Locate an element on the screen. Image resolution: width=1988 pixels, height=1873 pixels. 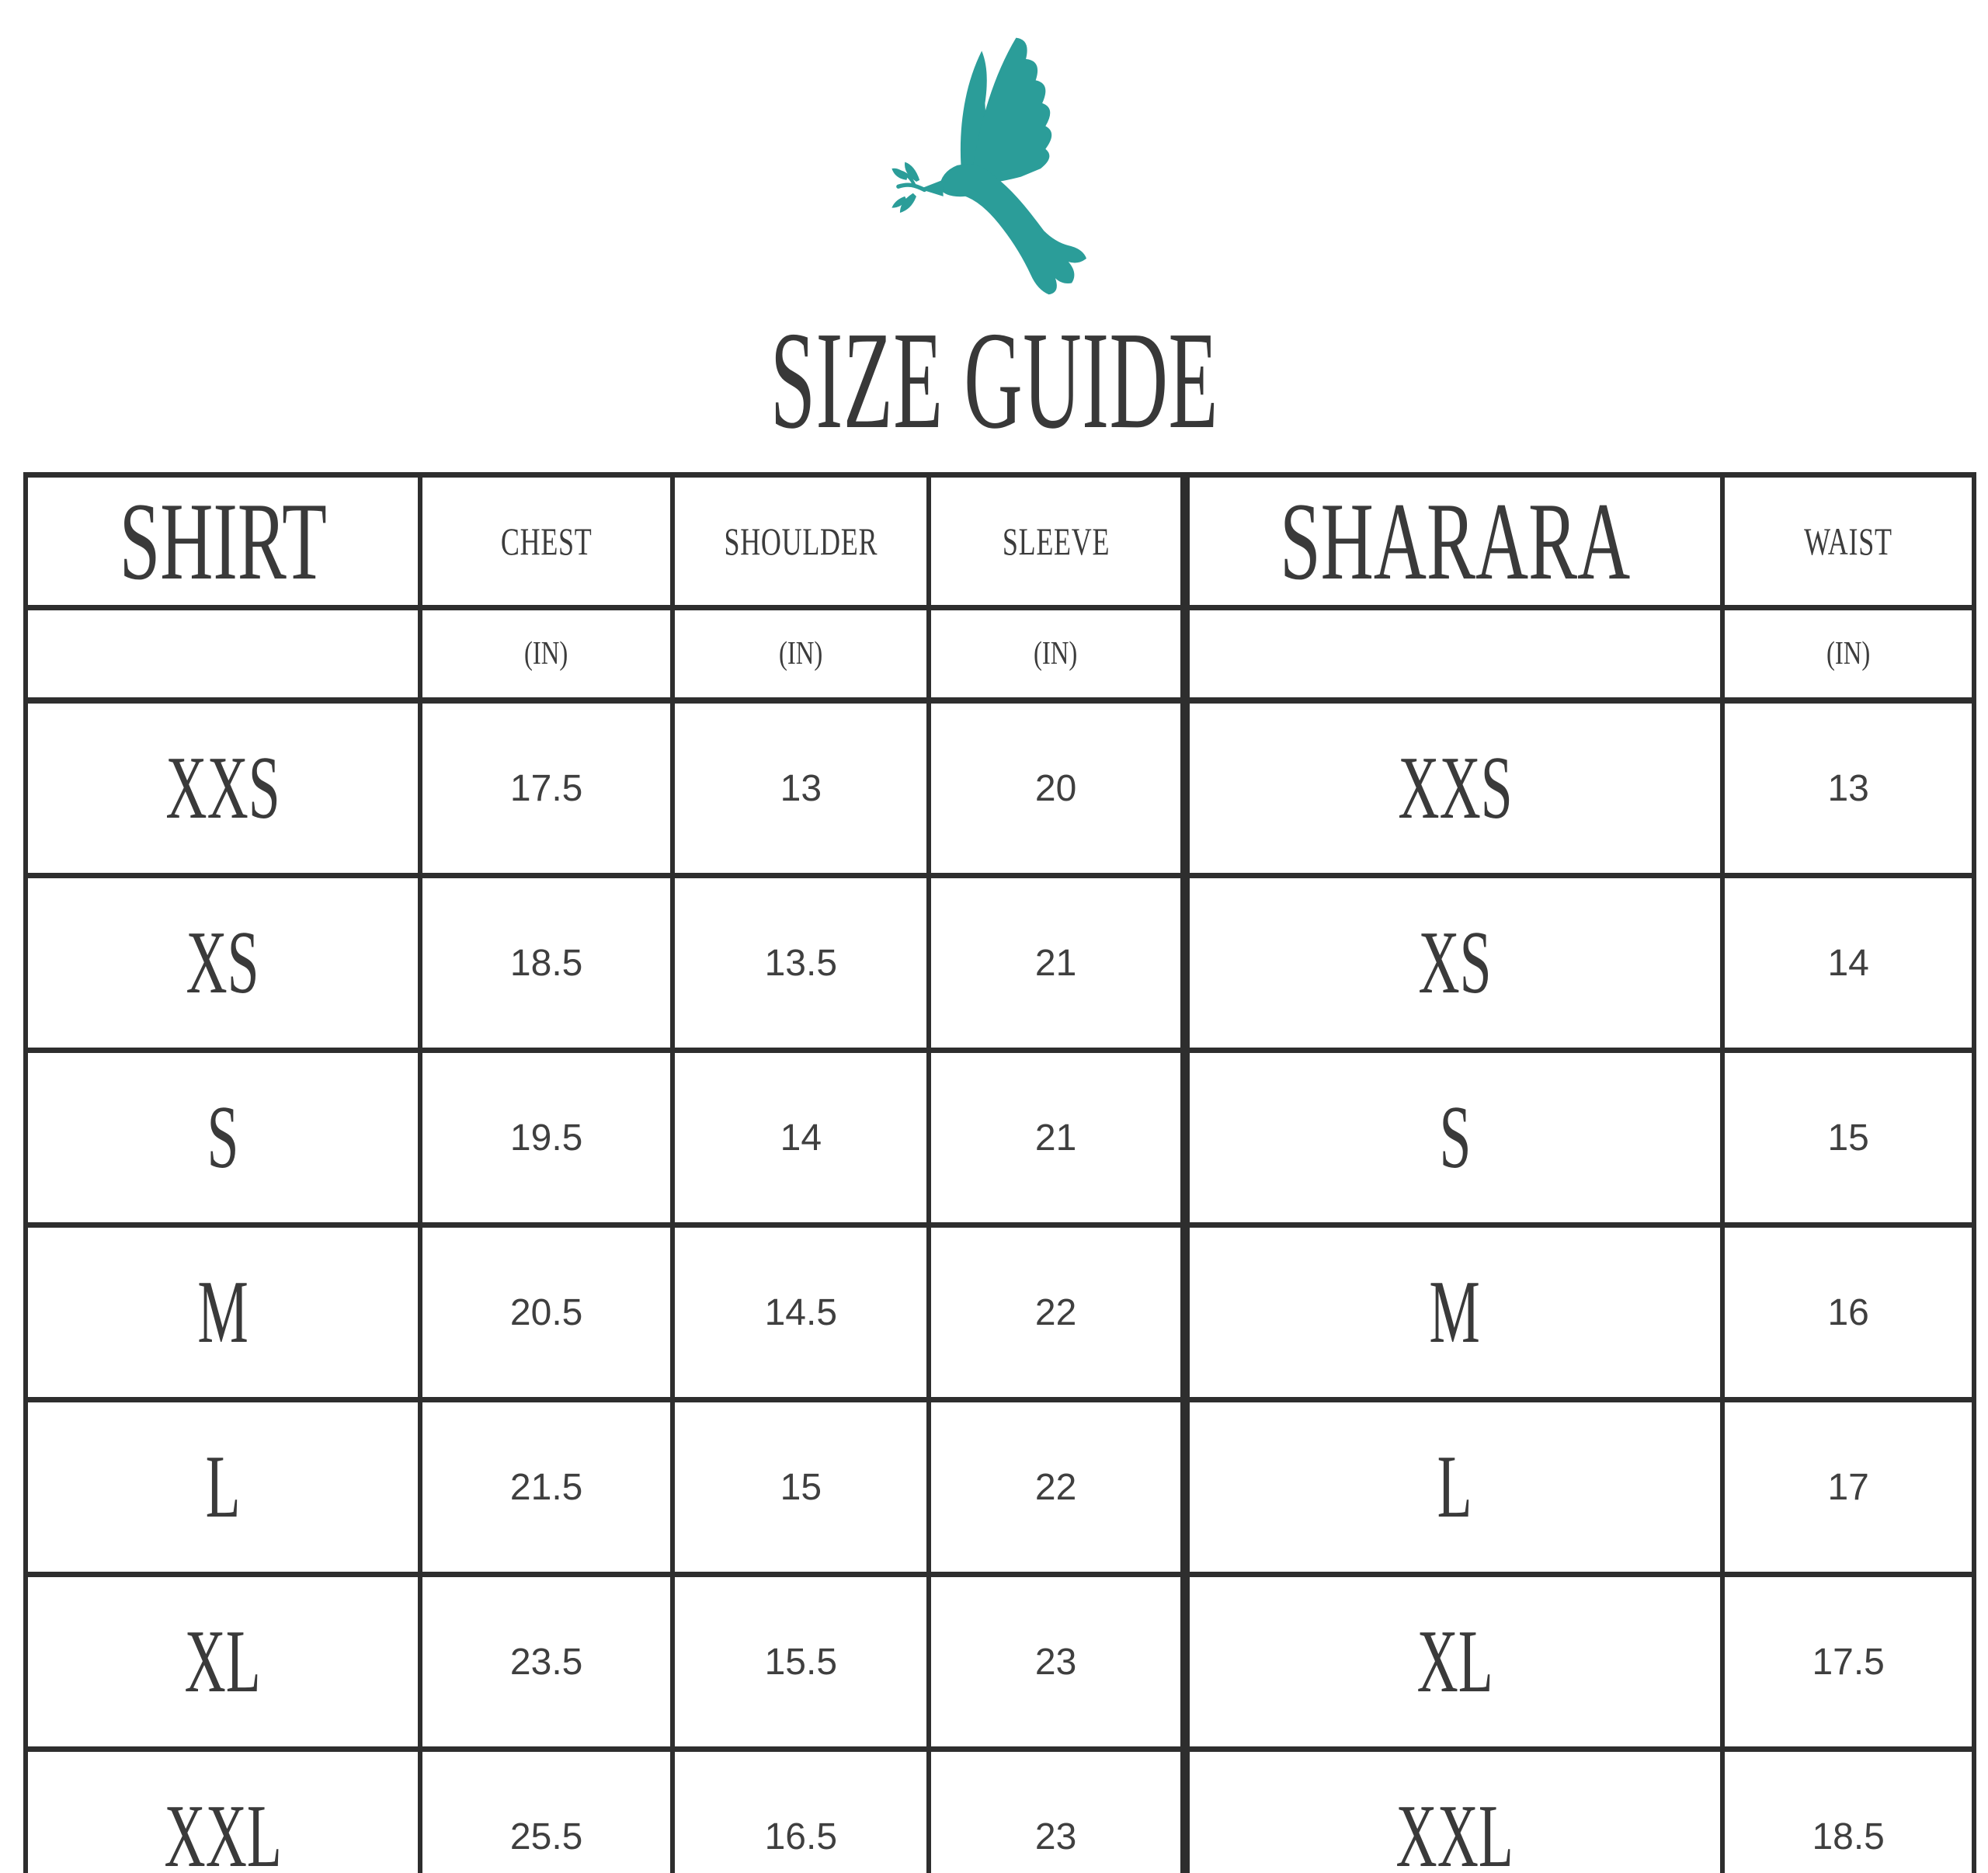
column-header: CHEST is located at coordinates (547, 541).